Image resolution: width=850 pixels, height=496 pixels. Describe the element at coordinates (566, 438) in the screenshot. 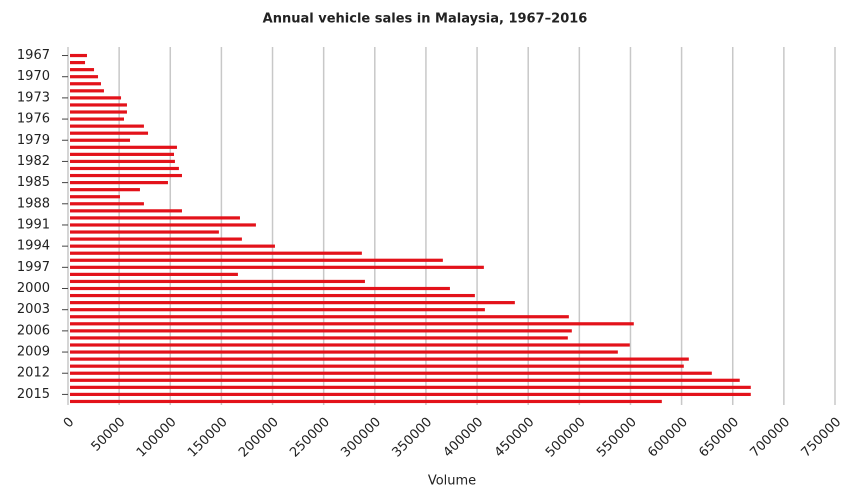

I see `x-tick-label: 500000` at that location.